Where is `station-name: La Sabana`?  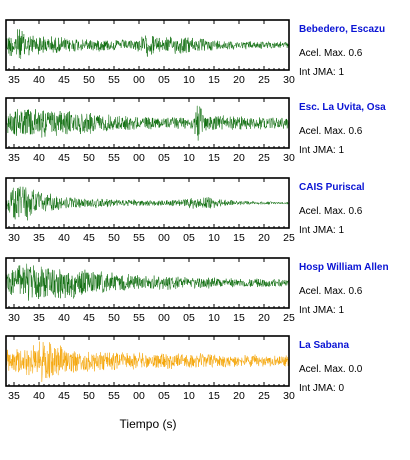 station-name: La Sabana is located at coordinates (324, 345).